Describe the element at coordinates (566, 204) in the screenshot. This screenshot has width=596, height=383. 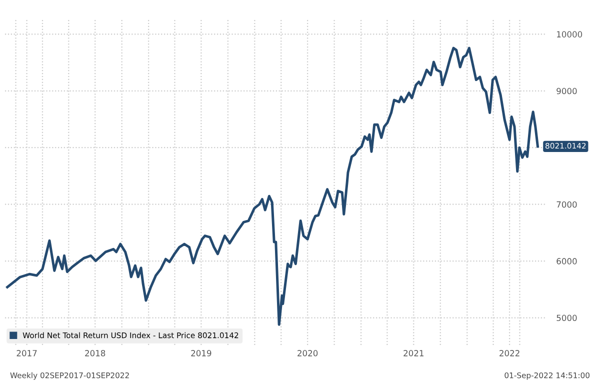
I see `y-tick-label: 7000` at that location.